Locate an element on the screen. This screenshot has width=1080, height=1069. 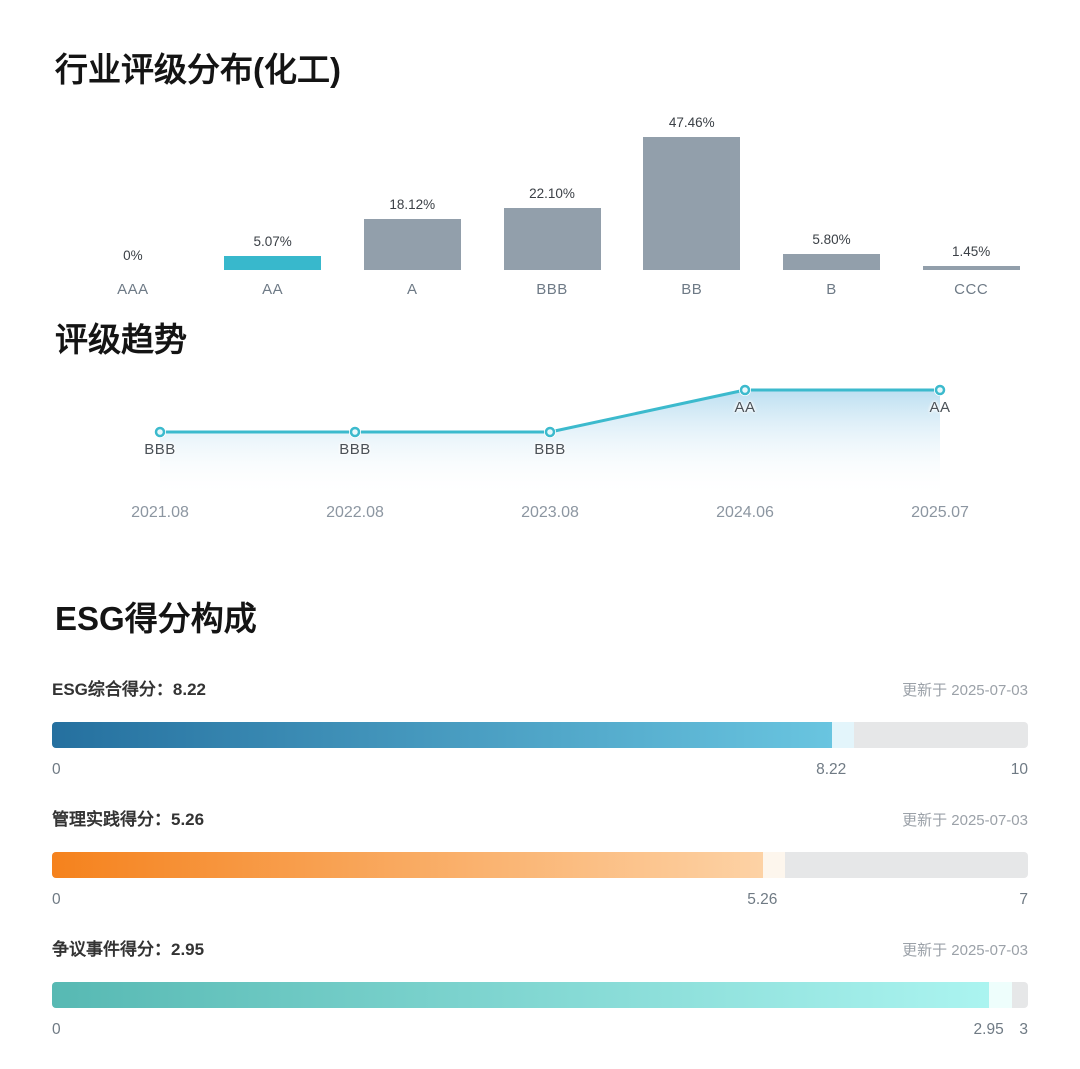
industry-distribution-title: 行业评级分布(化工) is located at coordinates (198, 69).